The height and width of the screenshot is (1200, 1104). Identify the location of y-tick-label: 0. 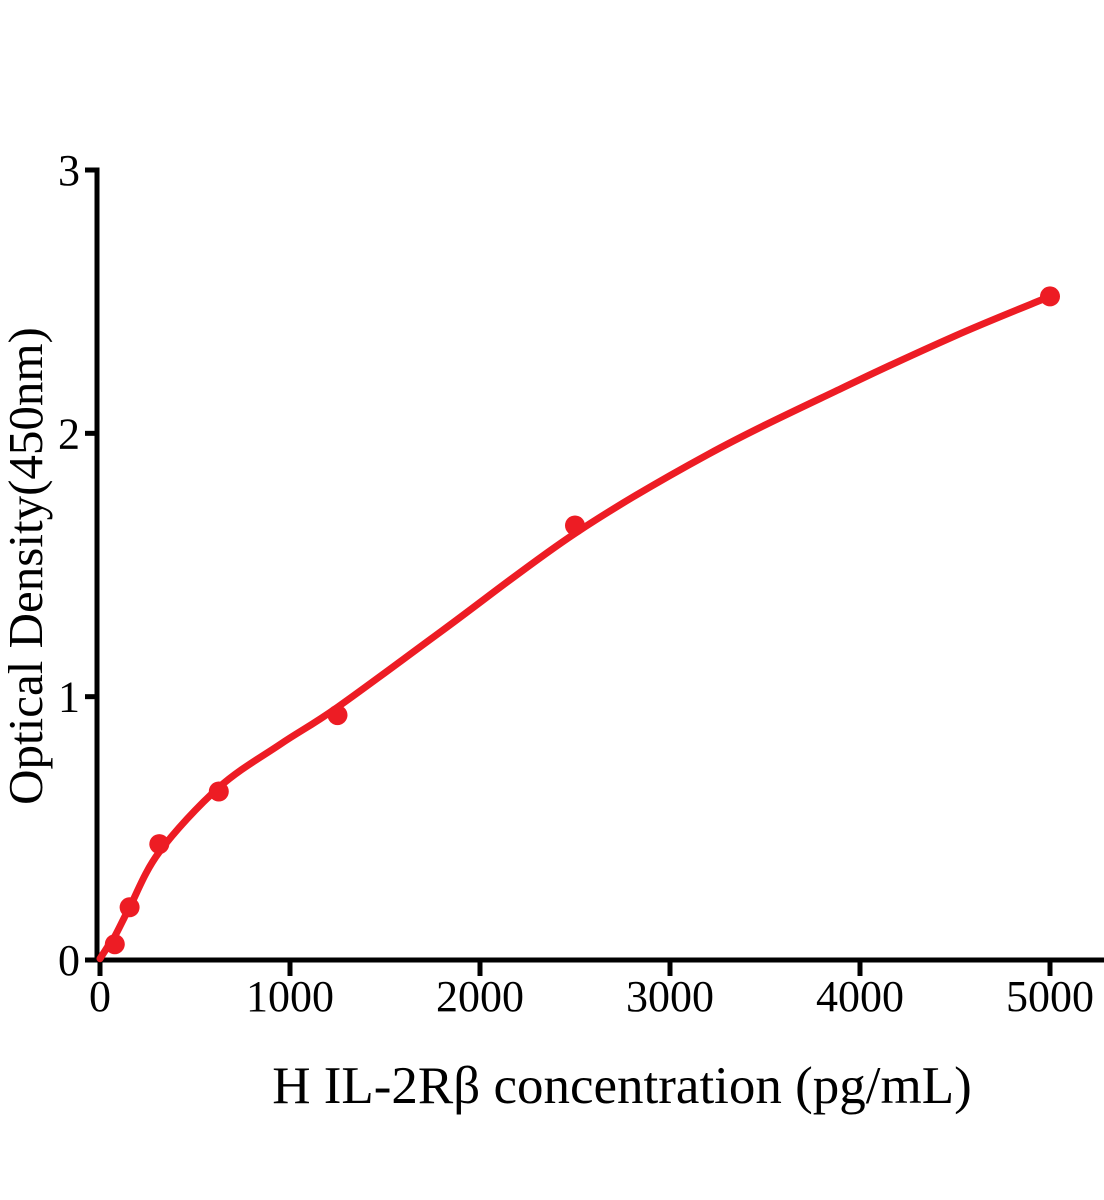
(69, 960).